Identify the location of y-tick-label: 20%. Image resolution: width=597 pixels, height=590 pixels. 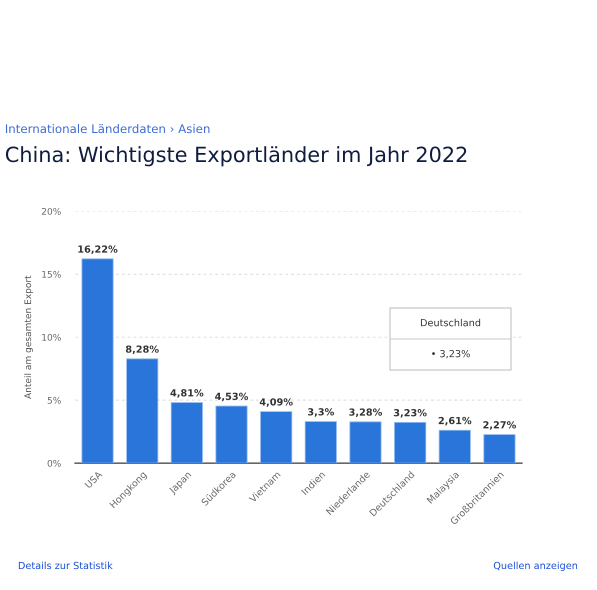
(51, 211).